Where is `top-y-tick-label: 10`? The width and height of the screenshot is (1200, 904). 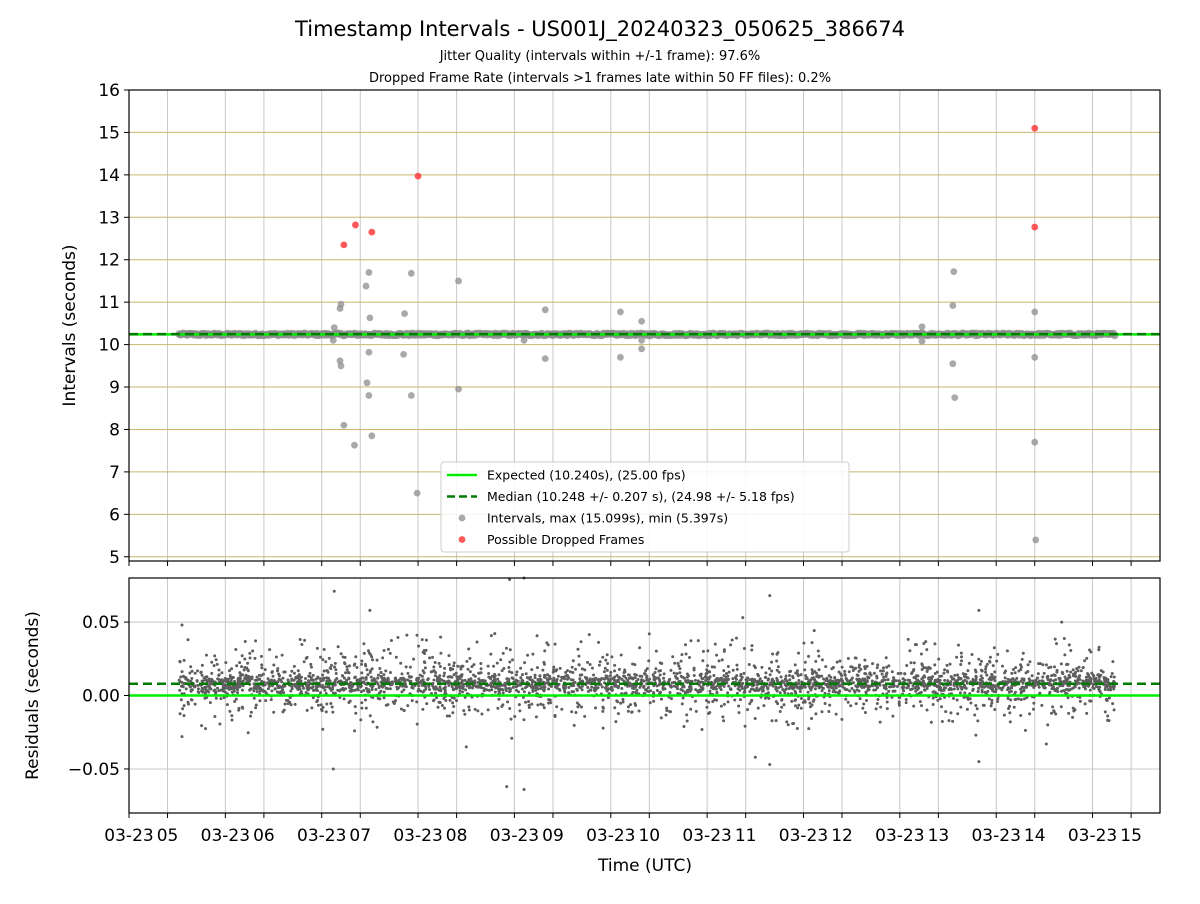
top-y-tick-label: 10 is located at coordinates (109, 346).